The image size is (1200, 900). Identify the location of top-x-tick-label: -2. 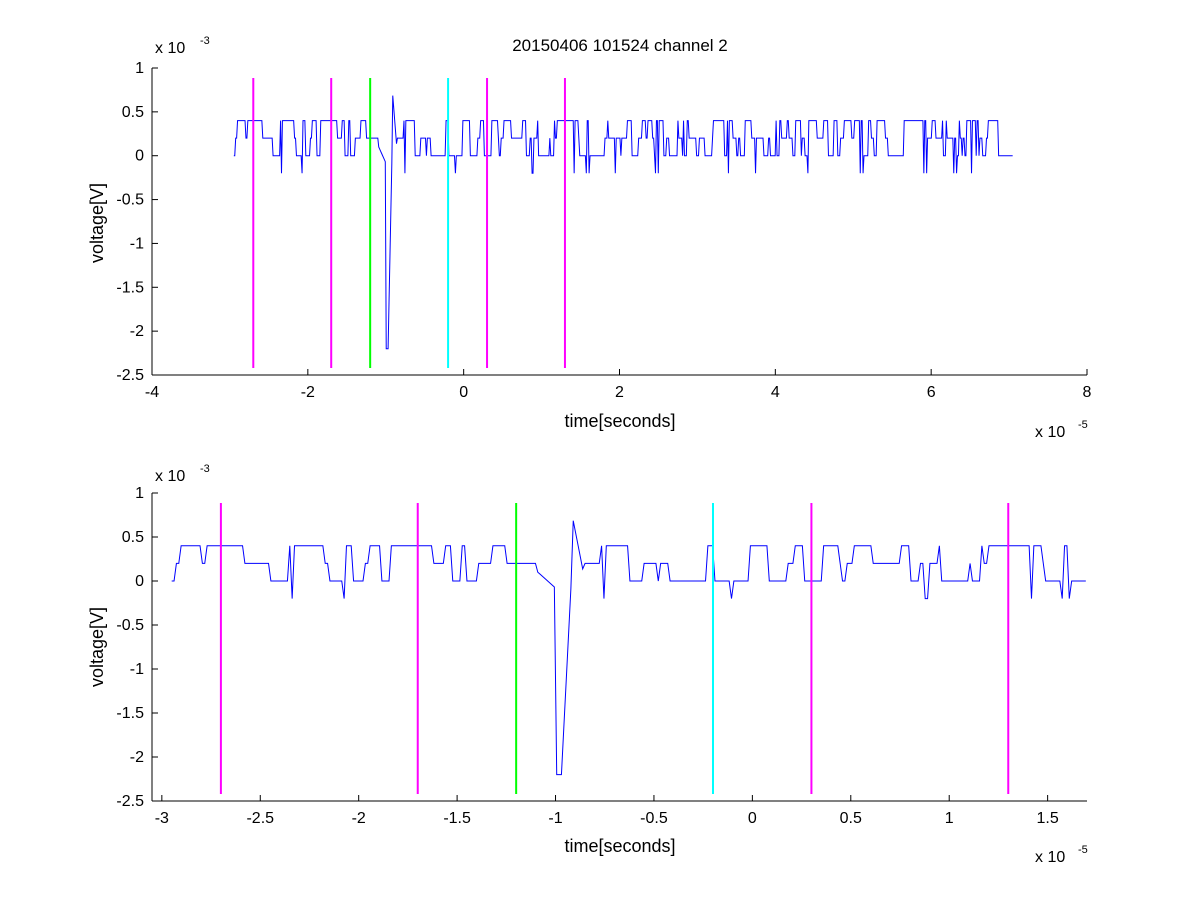
(308, 392).